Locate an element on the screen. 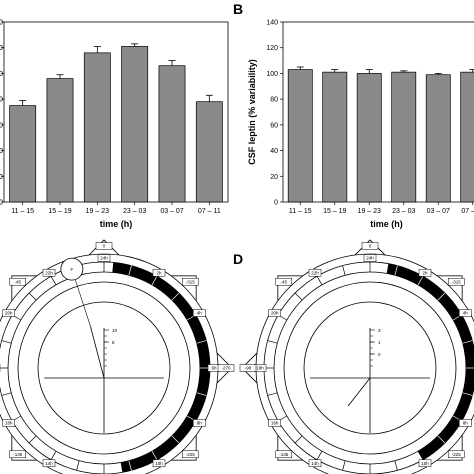 The height and width of the screenshot is (474, 474). y-tick-label: 60 is located at coordinates (274, 125).